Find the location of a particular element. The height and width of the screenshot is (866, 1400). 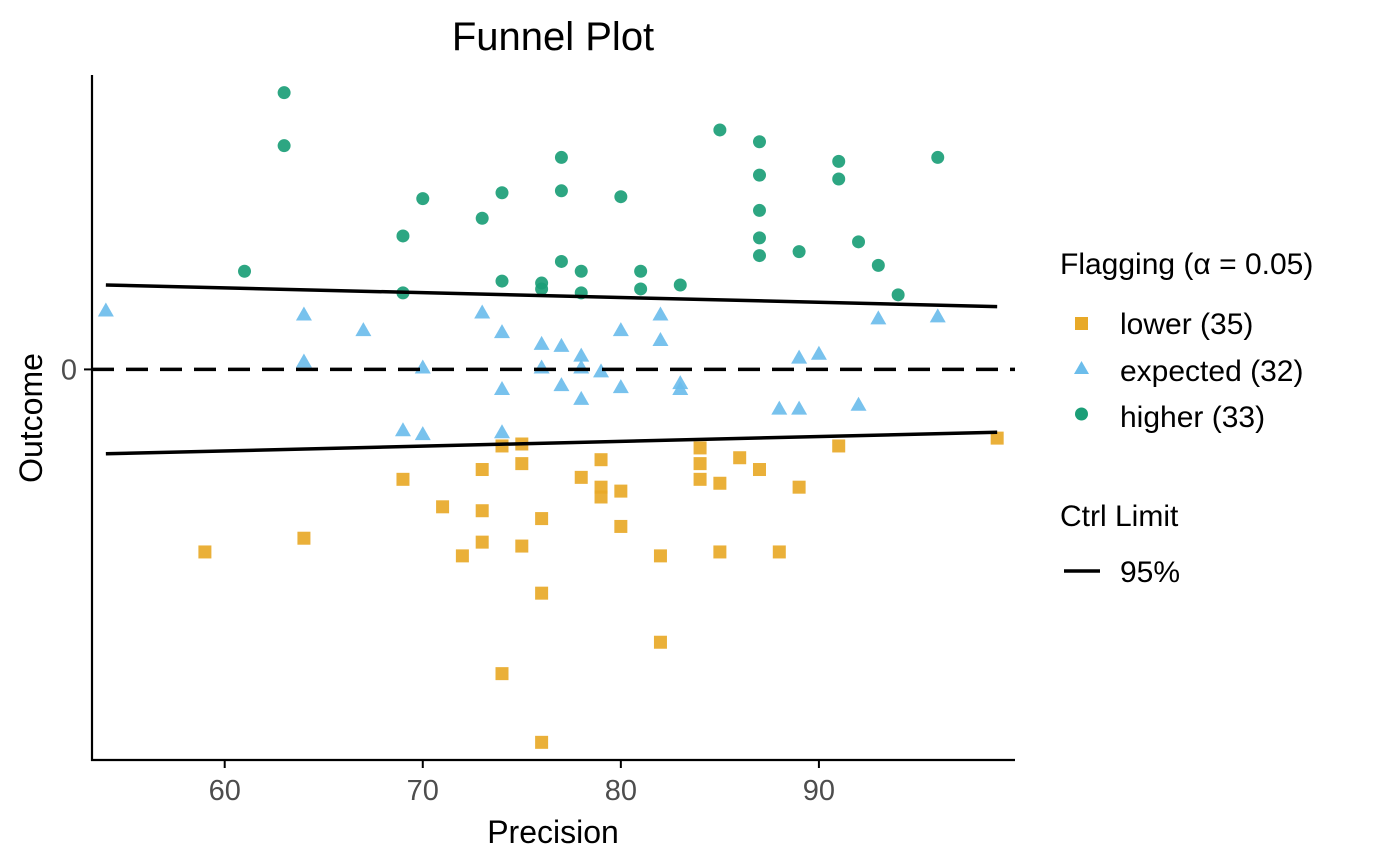

x-tick-label: 80 is located at coordinates (621, 791).